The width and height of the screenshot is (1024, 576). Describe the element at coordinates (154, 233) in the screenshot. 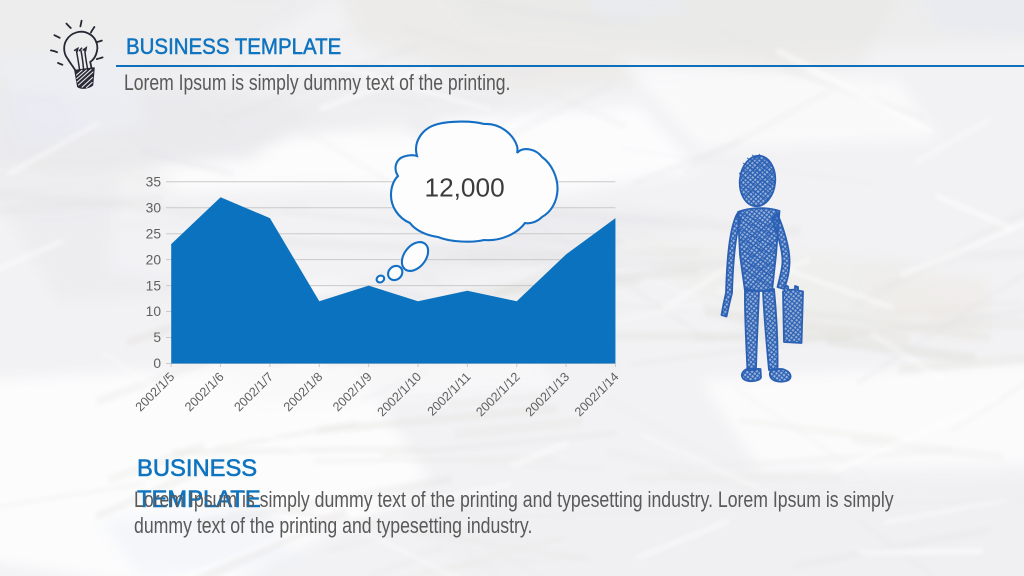

I see `svg-text: 25` at that location.